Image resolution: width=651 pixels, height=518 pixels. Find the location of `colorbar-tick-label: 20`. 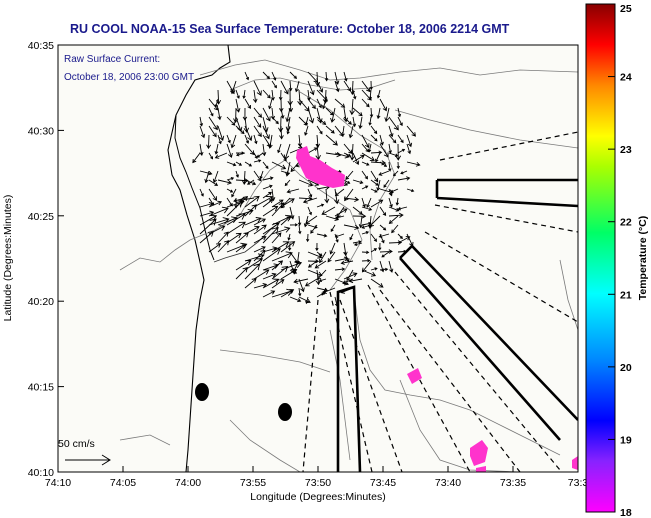

colorbar-tick-label: 20 is located at coordinates (626, 368).